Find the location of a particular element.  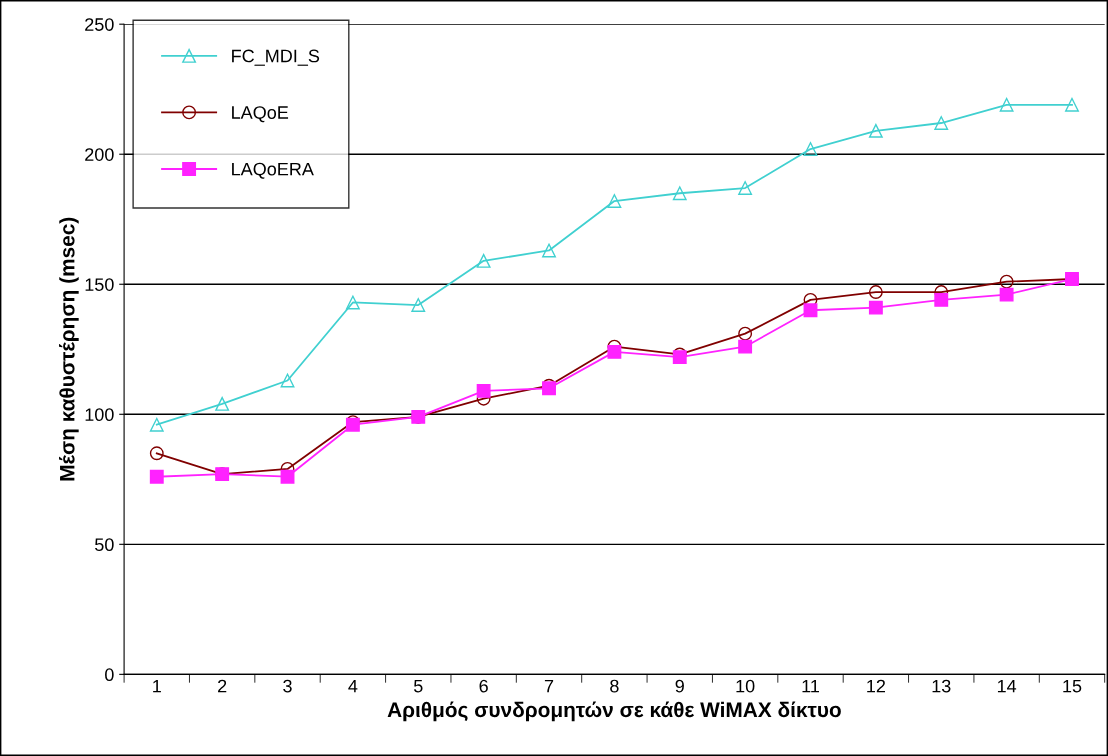

y-tick-label: 0 is located at coordinates (109, 675).